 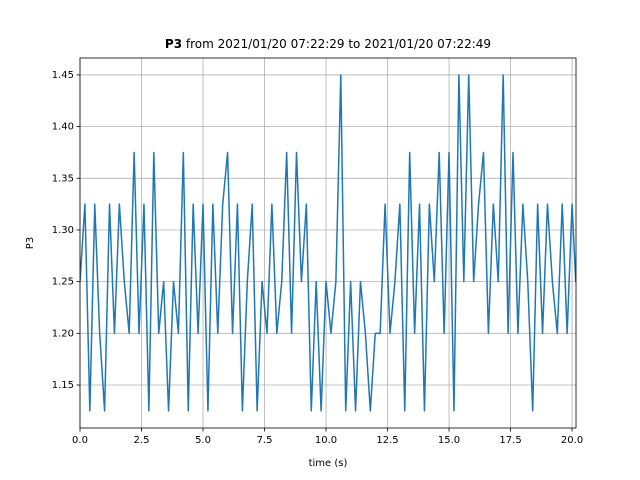 I want to click on x-tick-label: 10.0, so click(x=326, y=440).